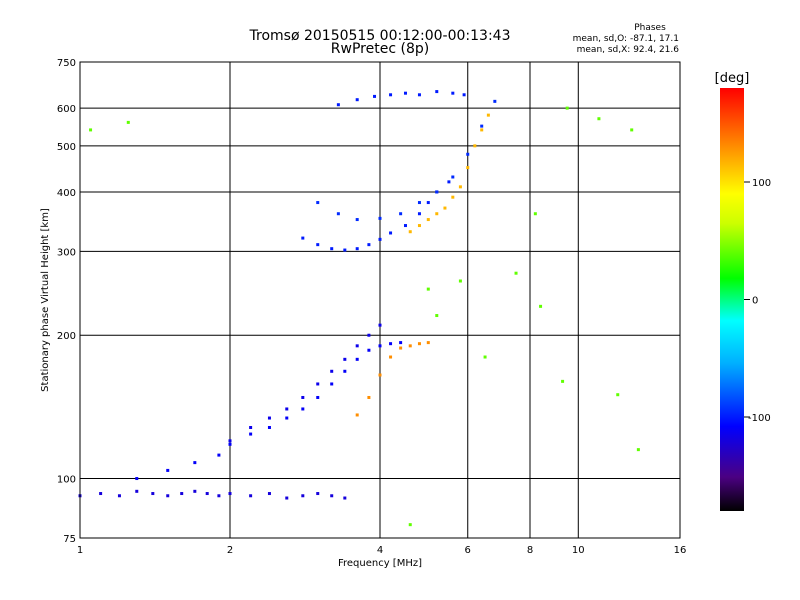 This screenshot has height=600, width=800. I want to click on colorbar, so click(732, 299).